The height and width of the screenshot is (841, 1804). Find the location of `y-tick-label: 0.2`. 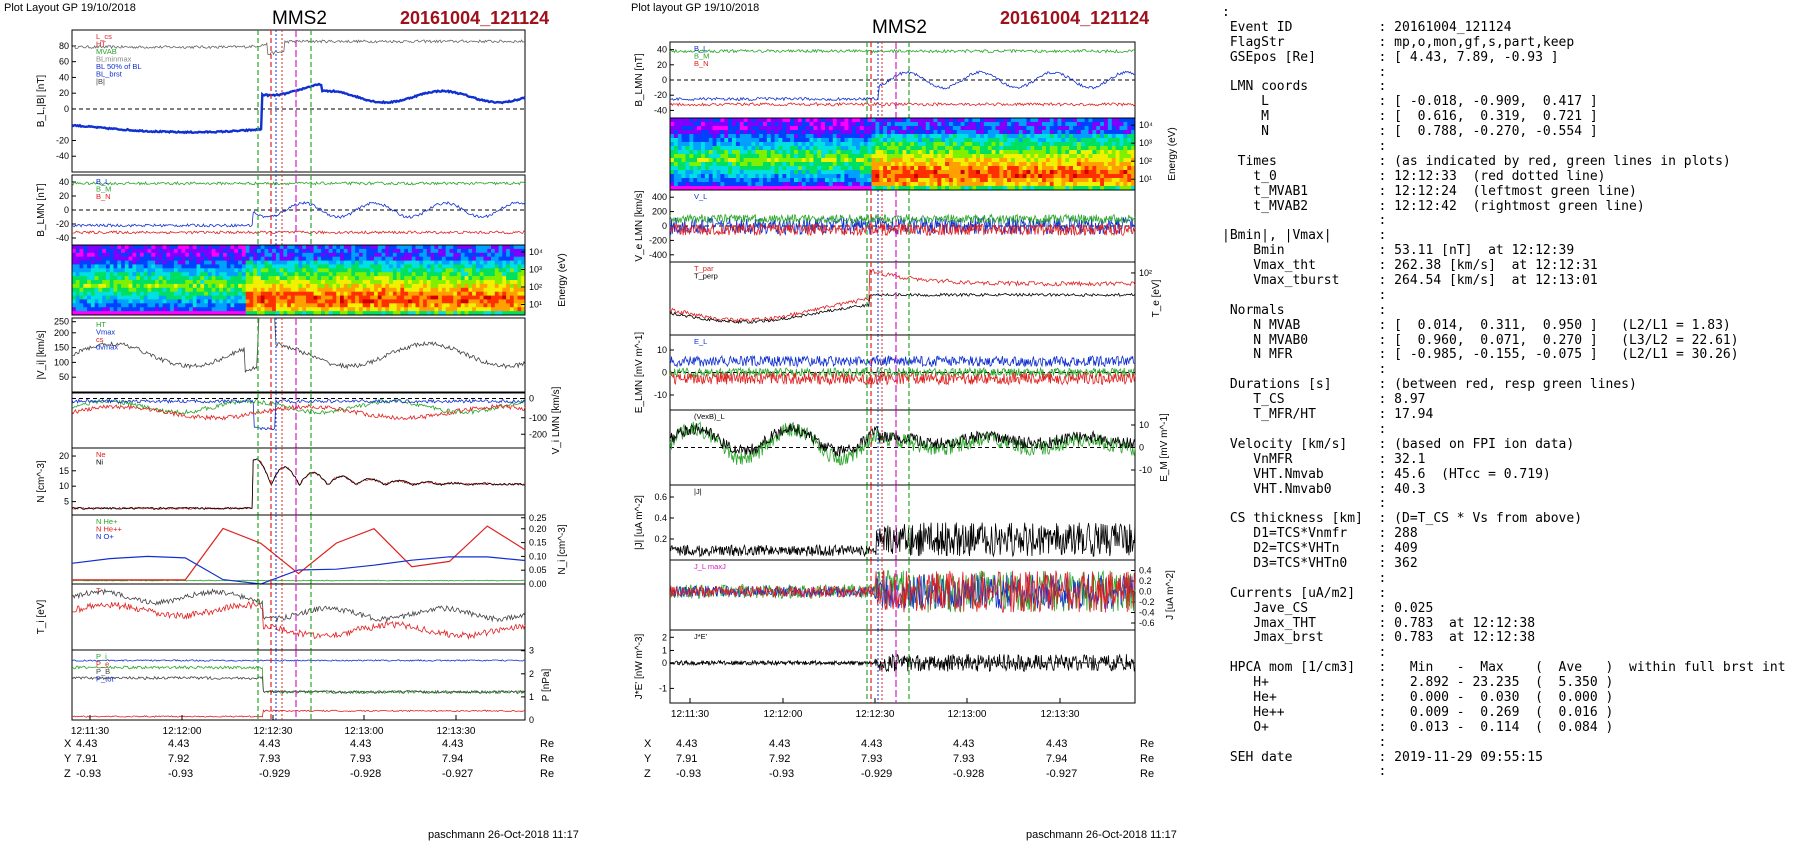

y-tick-label: 0.2 is located at coordinates (1145, 581).